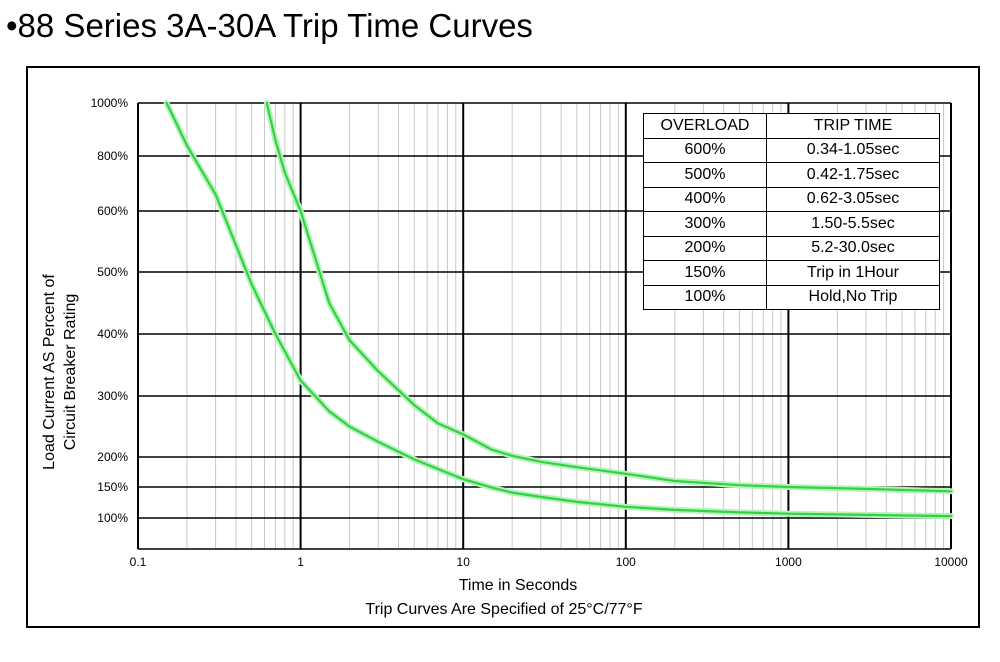  Describe the element at coordinates (112, 334) in the screenshot. I see `y-tick-label: 400%` at that location.